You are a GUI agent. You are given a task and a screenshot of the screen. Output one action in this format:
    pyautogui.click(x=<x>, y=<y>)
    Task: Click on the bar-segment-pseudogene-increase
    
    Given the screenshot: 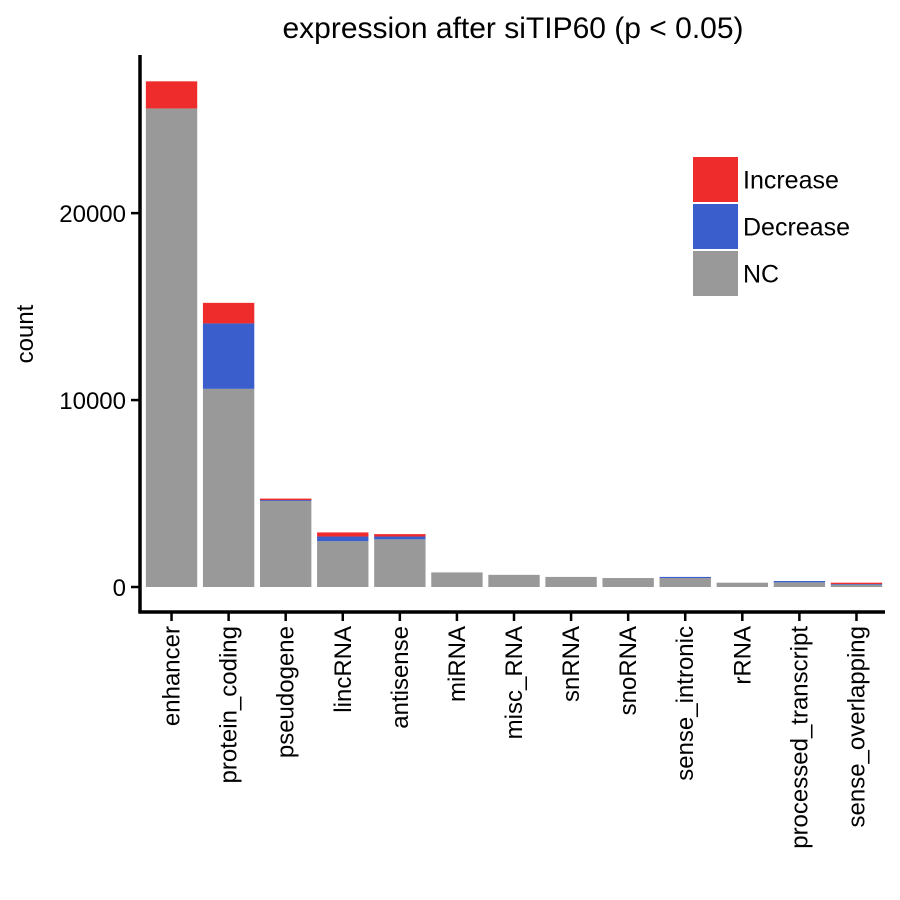 What is the action you would take?
    pyautogui.click(x=286, y=499)
    